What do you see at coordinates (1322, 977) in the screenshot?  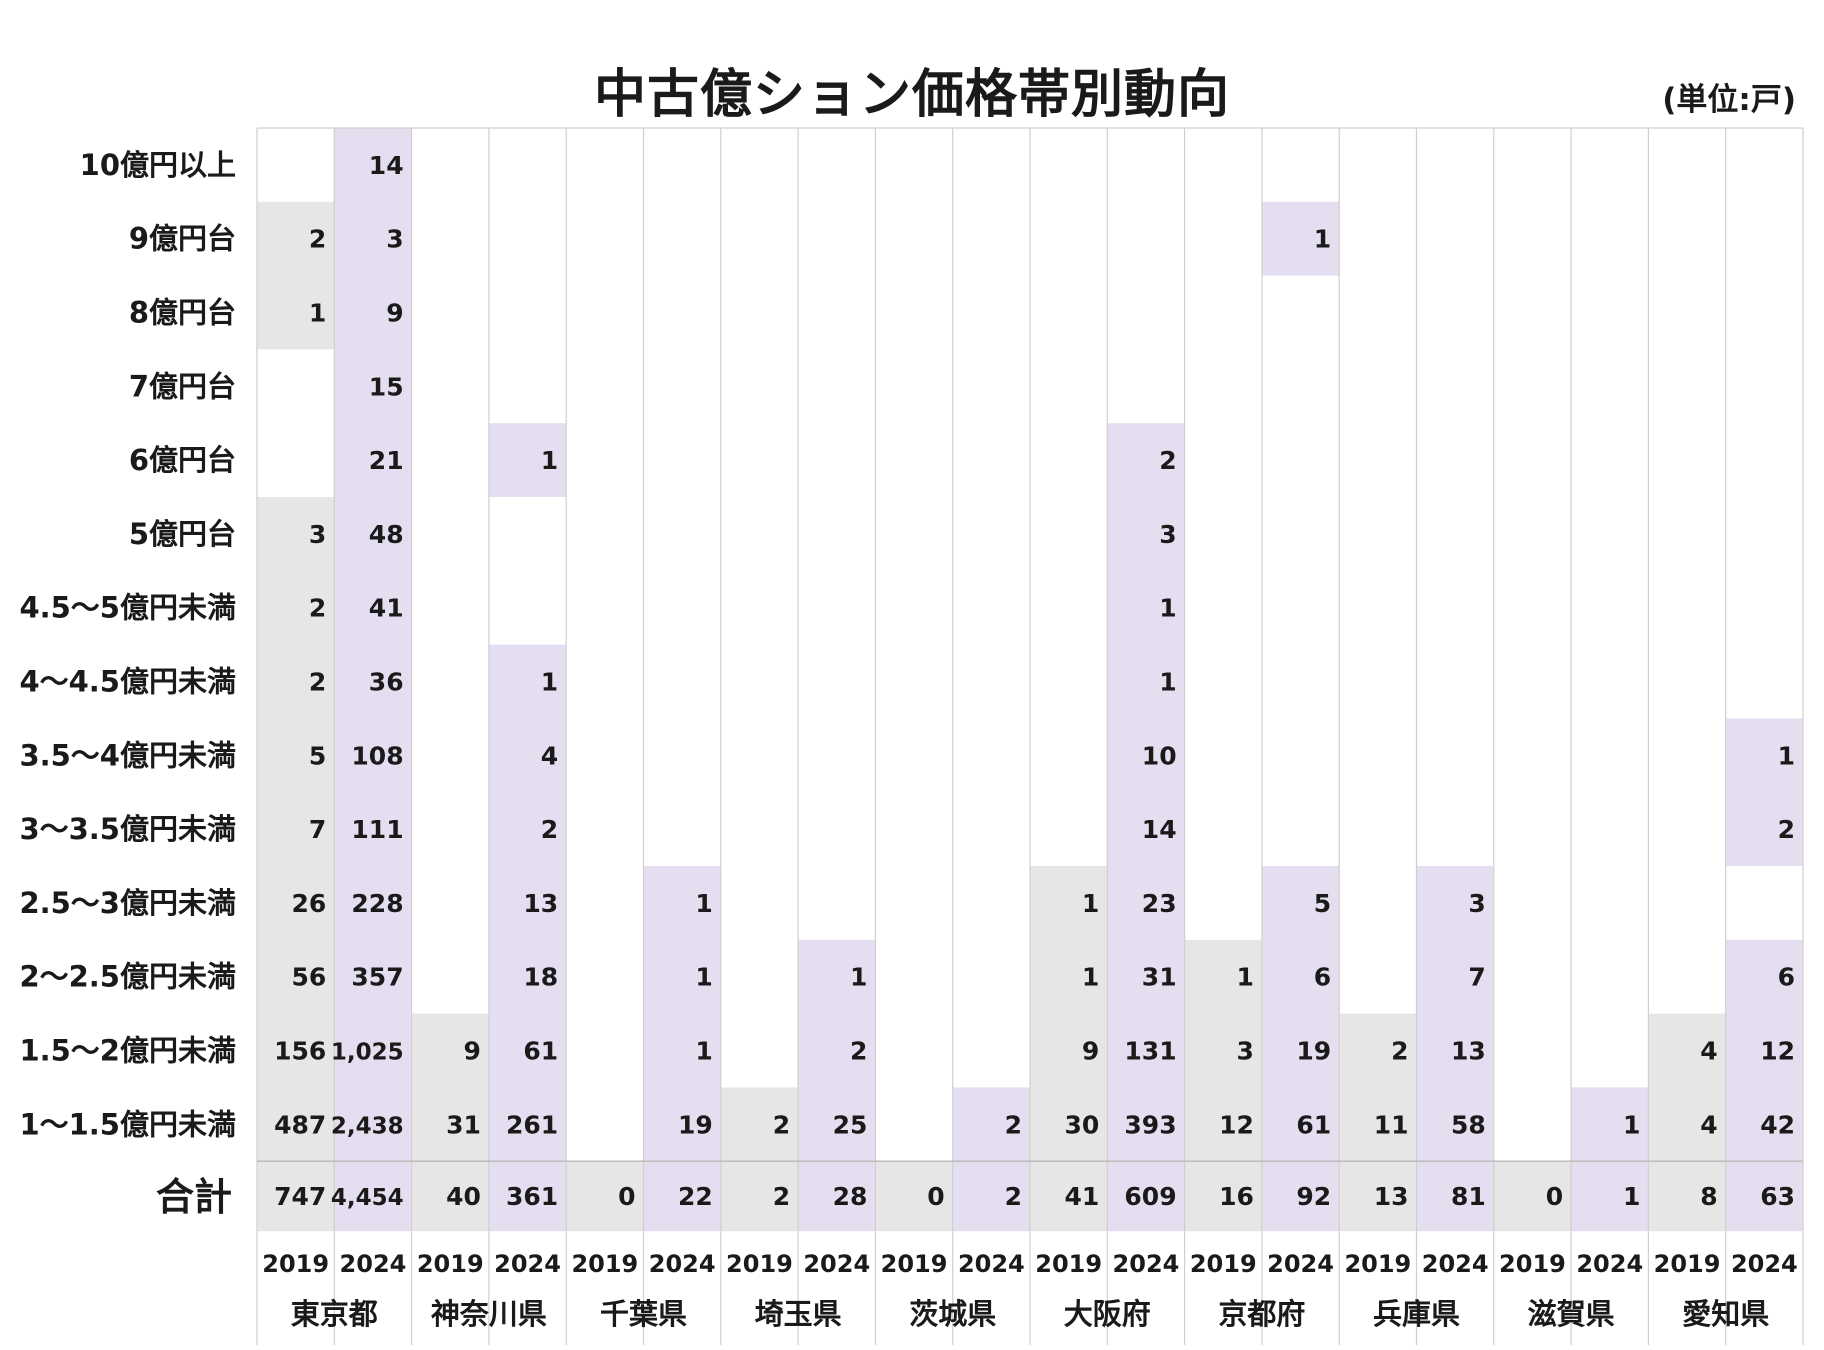 I see `cell-value: 6` at bounding box center [1322, 977].